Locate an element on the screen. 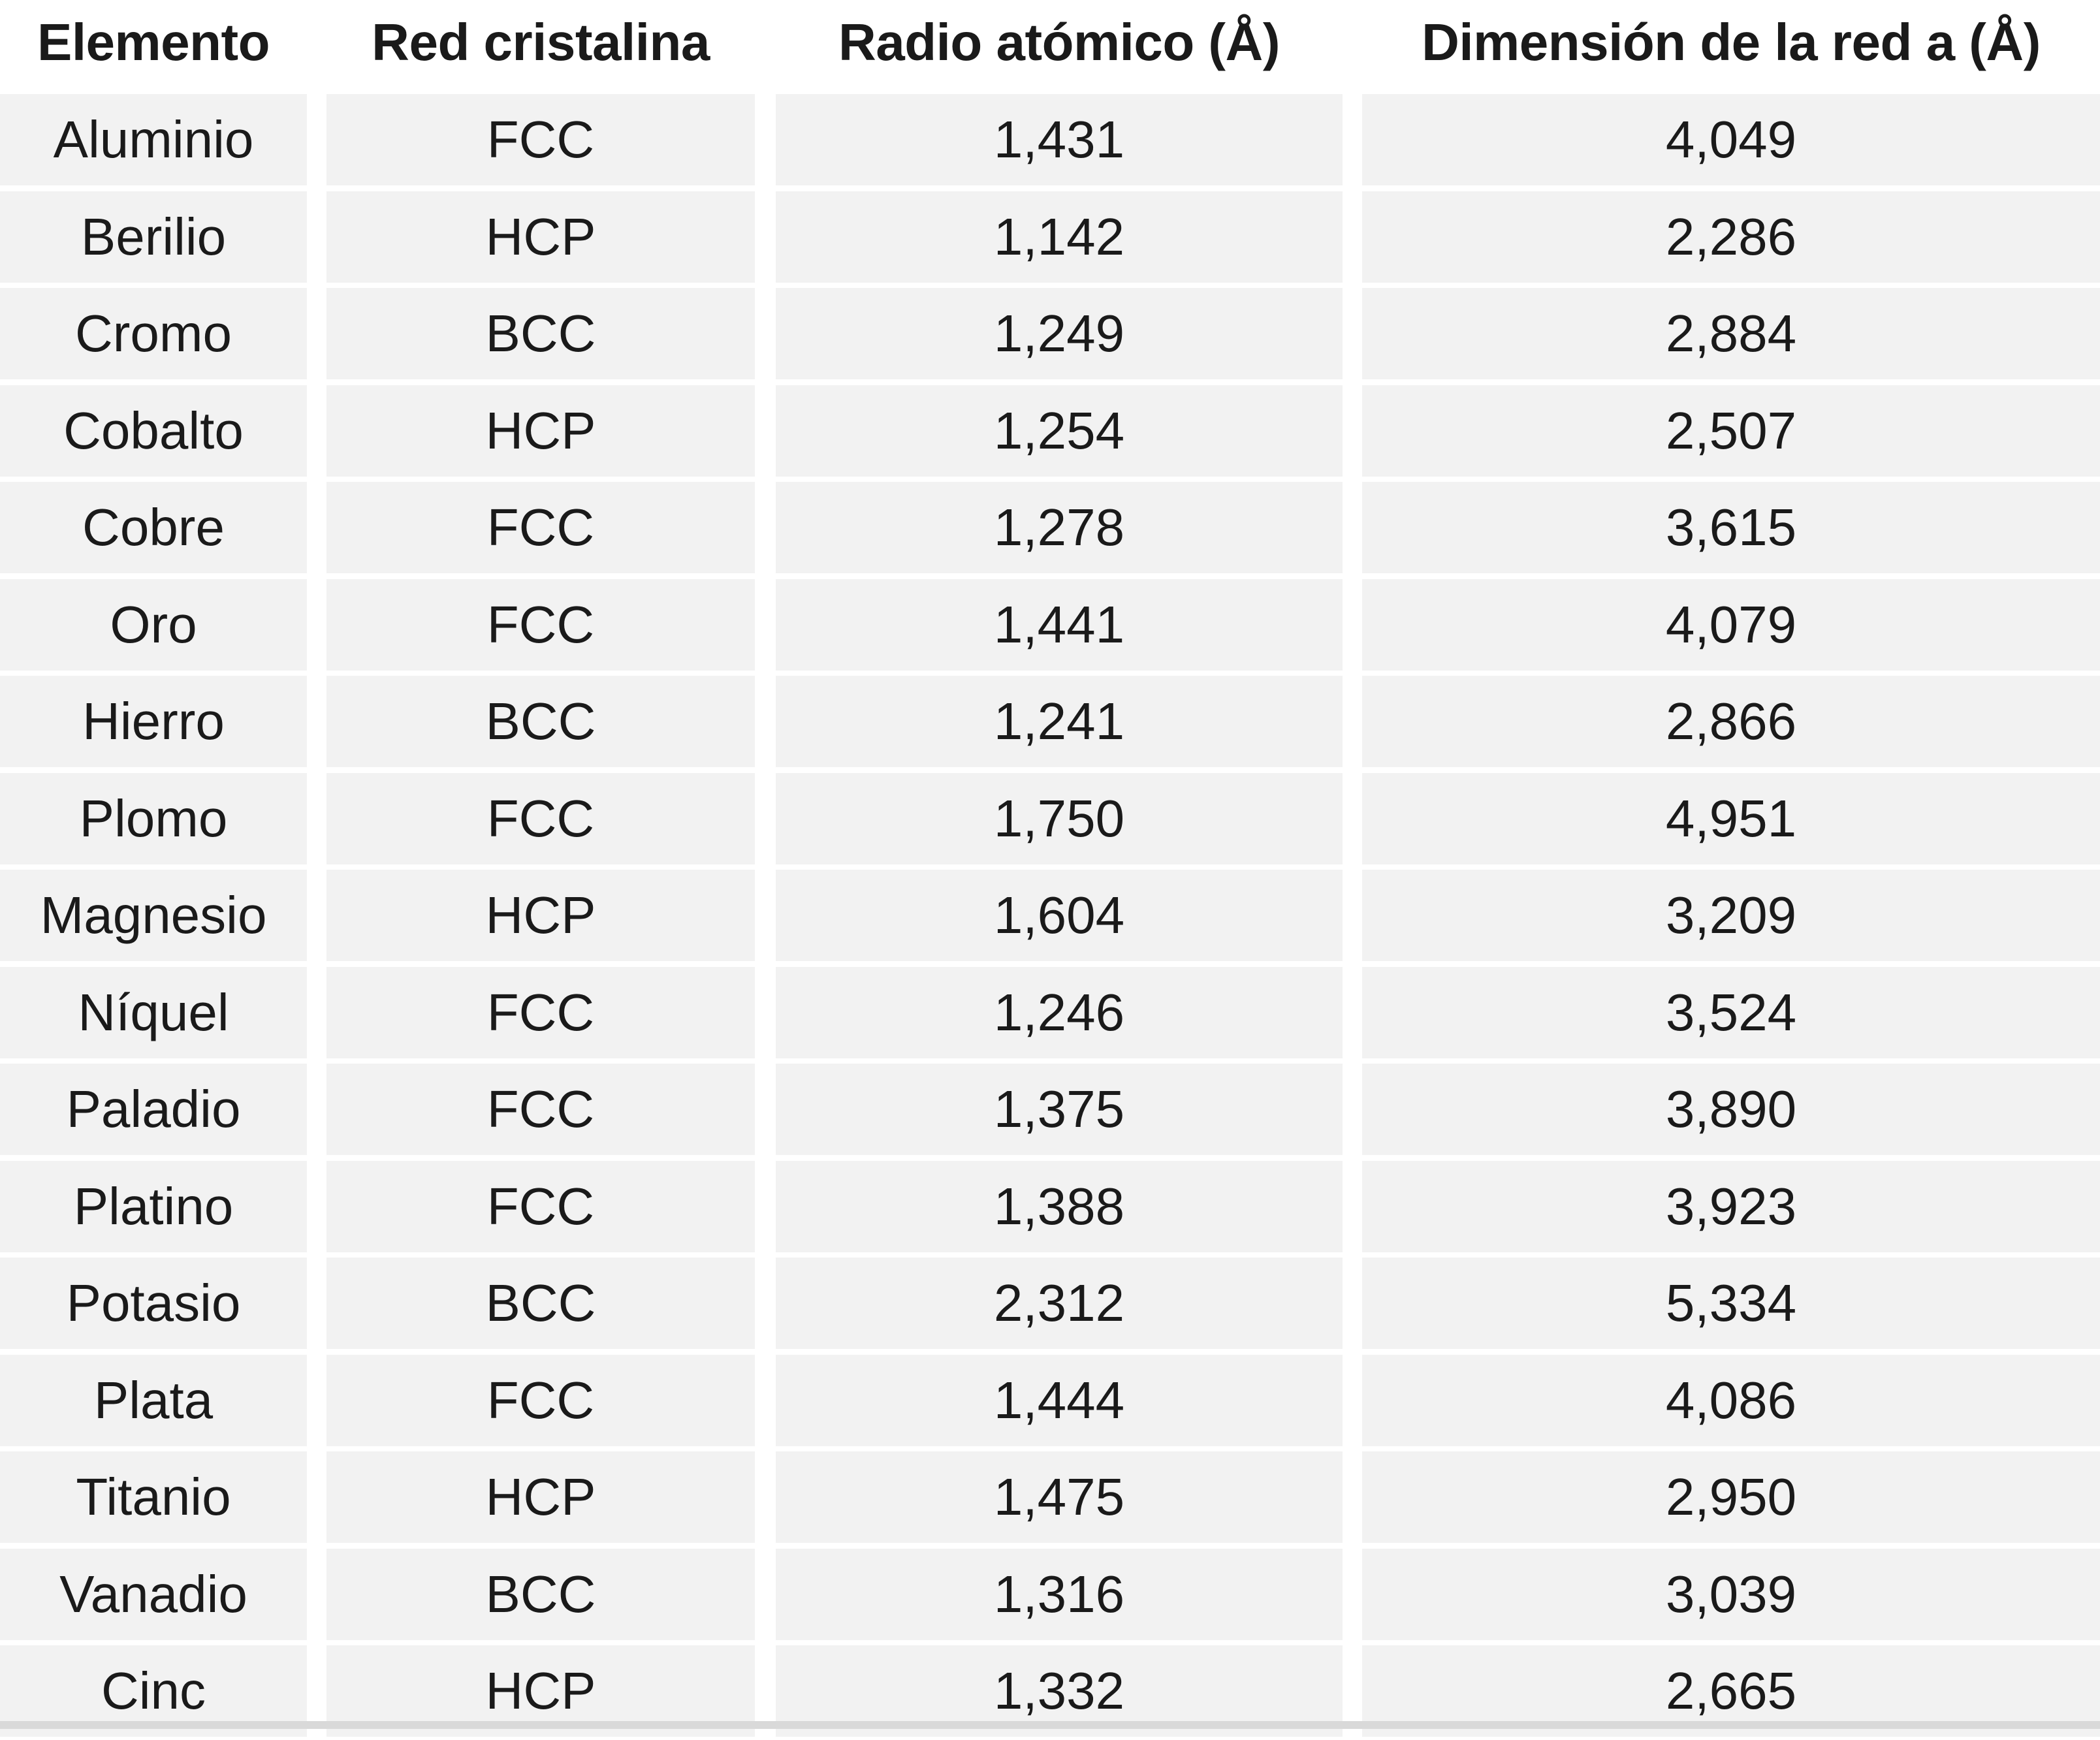  cell-elemento: Potasio is located at coordinates (153, 1303).